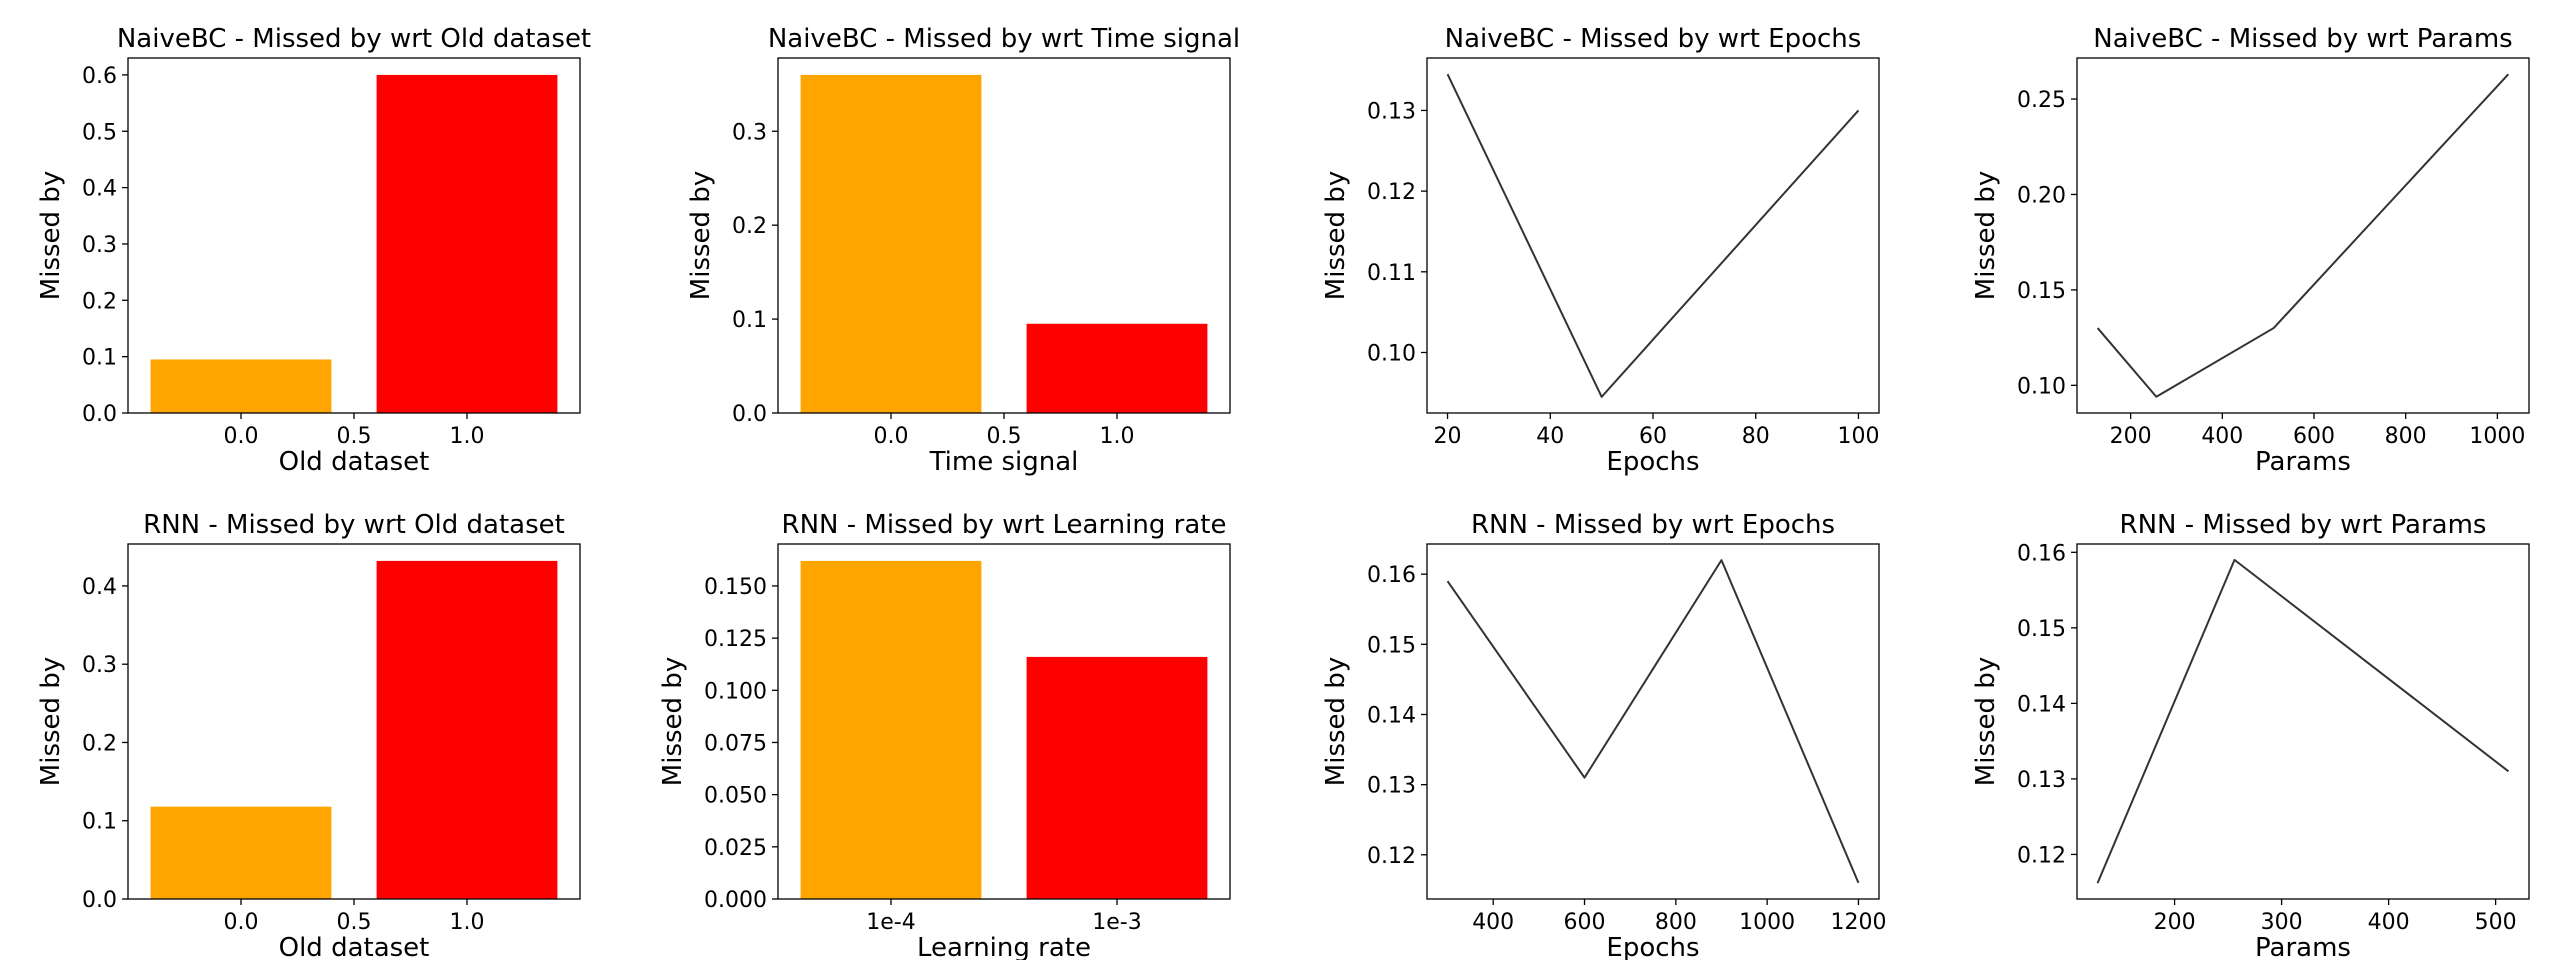  What do you see at coordinates (1391, 273) in the screenshot?
I see `y-tick-label: 0.11` at bounding box center [1391, 273].